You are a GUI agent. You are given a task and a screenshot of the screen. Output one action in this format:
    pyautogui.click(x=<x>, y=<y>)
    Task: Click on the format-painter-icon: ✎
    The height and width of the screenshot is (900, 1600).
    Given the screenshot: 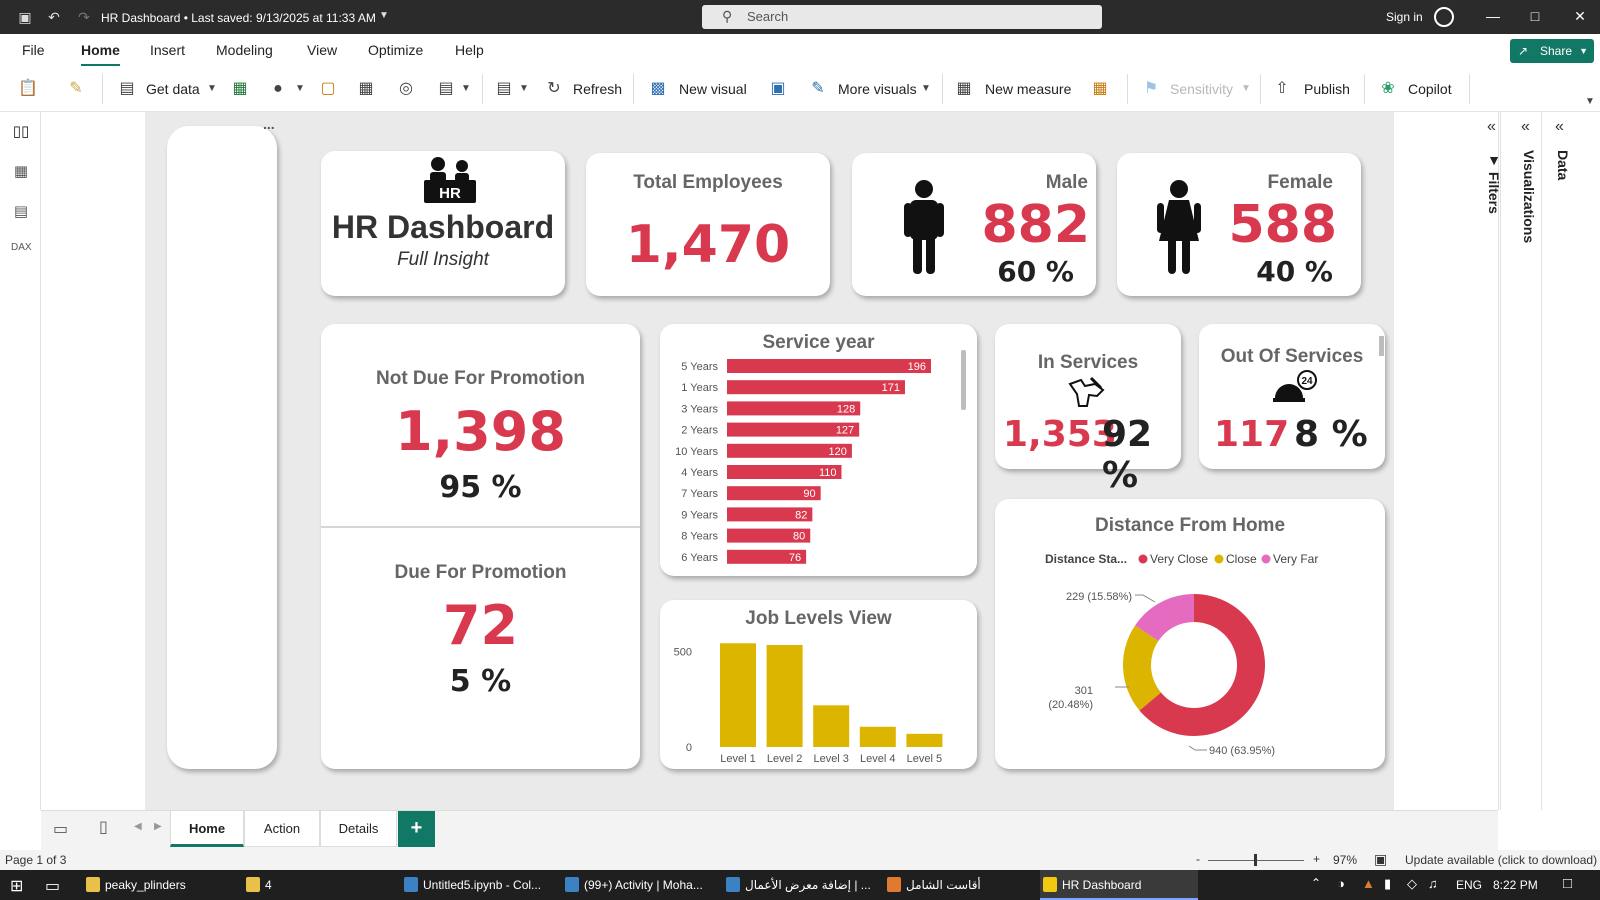 What is the action you would take?
    pyautogui.click(x=76, y=88)
    